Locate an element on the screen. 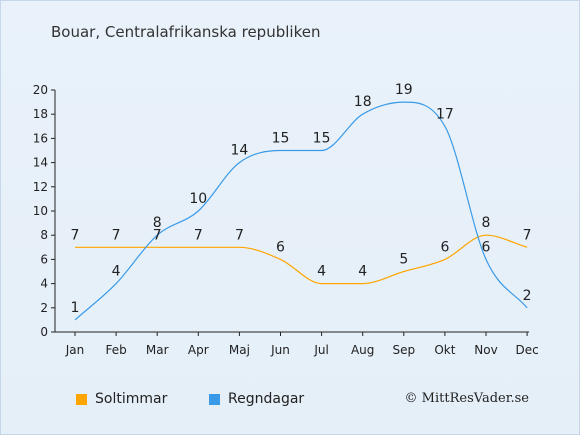 Image resolution: width=580 pixels, height=435 pixels. x-tick-label: Jan is located at coordinates (75, 350).